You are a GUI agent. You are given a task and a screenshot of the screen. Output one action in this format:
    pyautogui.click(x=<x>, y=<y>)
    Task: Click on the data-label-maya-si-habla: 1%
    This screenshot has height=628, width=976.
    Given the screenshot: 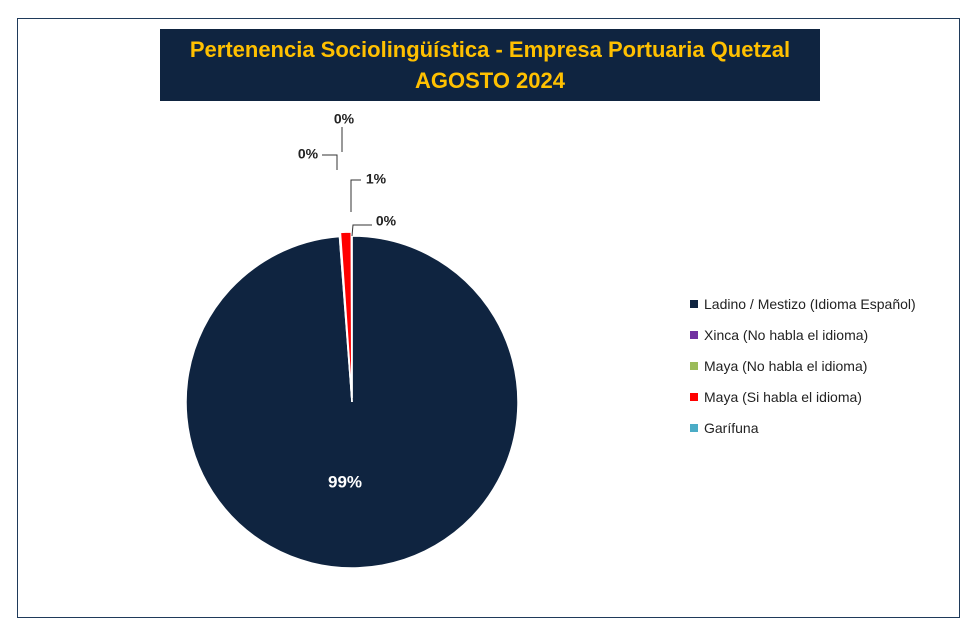 What is the action you would take?
    pyautogui.click(x=376, y=179)
    